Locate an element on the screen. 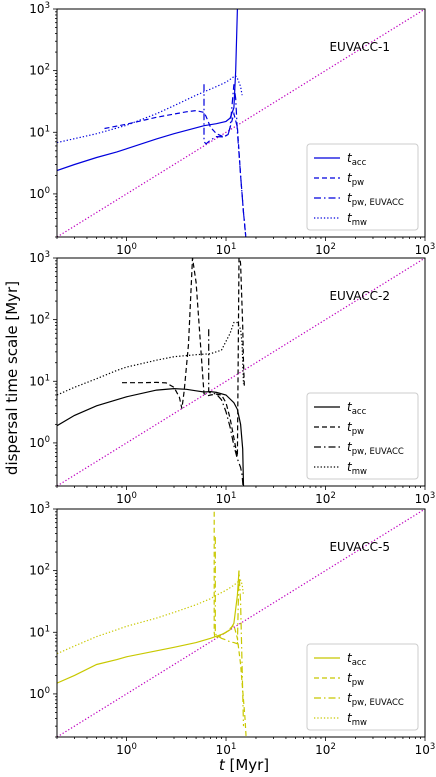 The height and width of the screenshot is (777, 436). x-axis-label-symbol: t is located at coordinates (222, 765).